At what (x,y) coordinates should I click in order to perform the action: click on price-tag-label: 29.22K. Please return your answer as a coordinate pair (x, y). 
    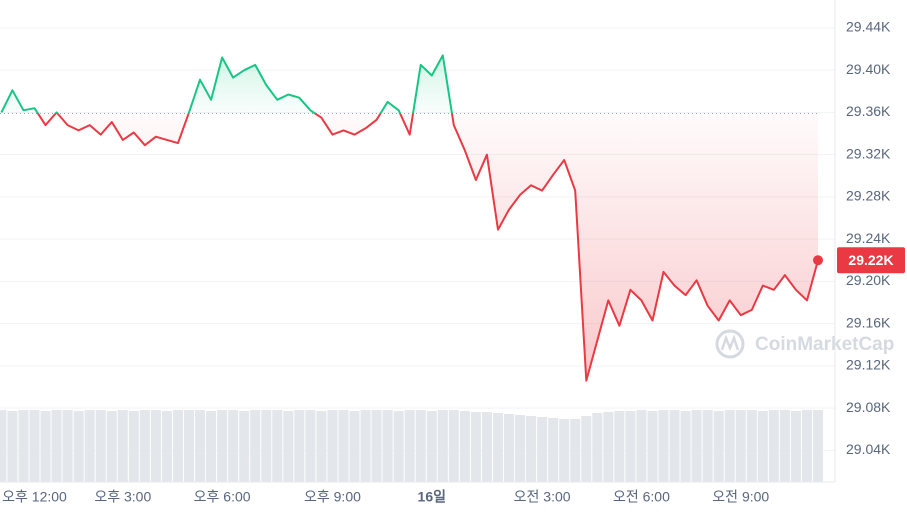
    Looking at the image, I should click on (870, 260).